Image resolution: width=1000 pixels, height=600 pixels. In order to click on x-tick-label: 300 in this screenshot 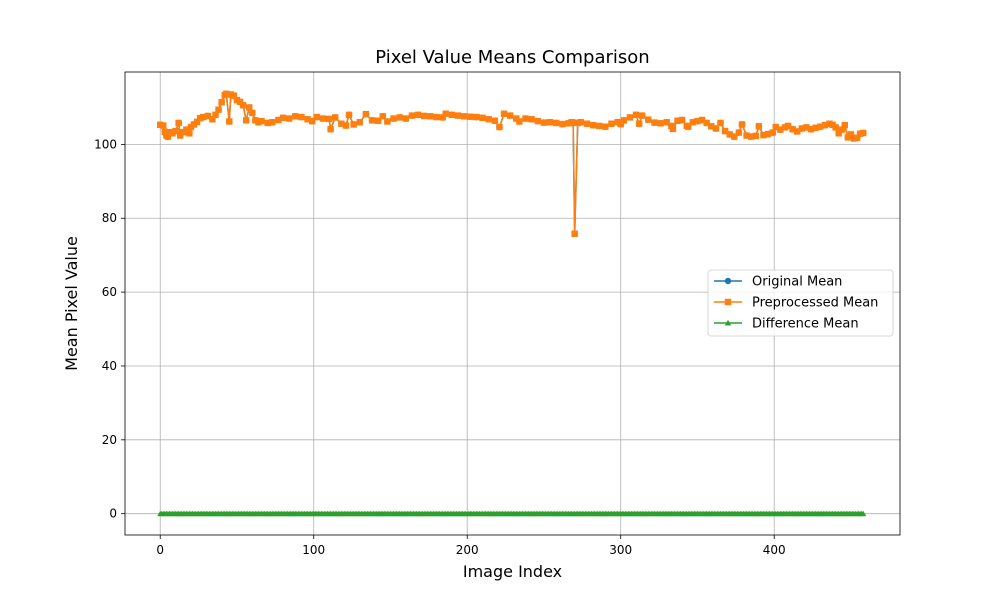, I will do `click(620, 550)`.